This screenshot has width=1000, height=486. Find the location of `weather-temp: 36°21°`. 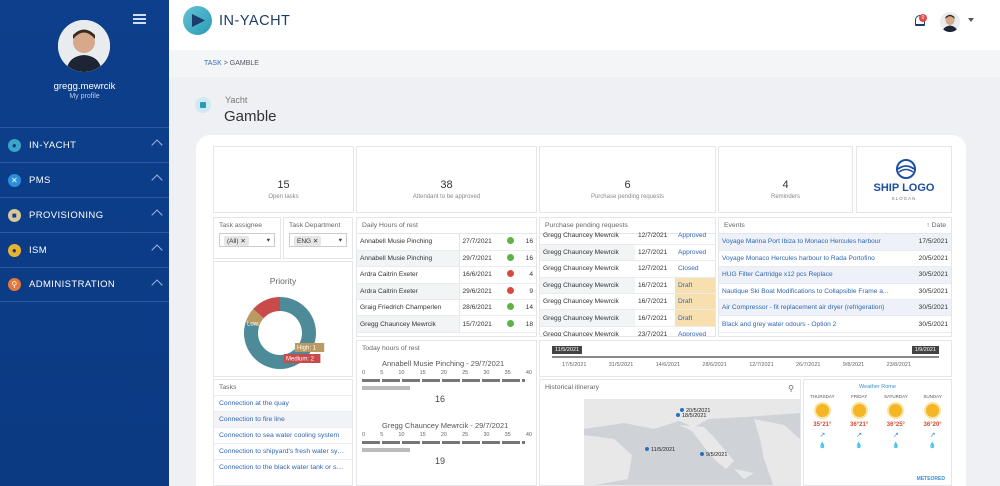

weather-temp: 36°21° is located at coordinates (859, 425).